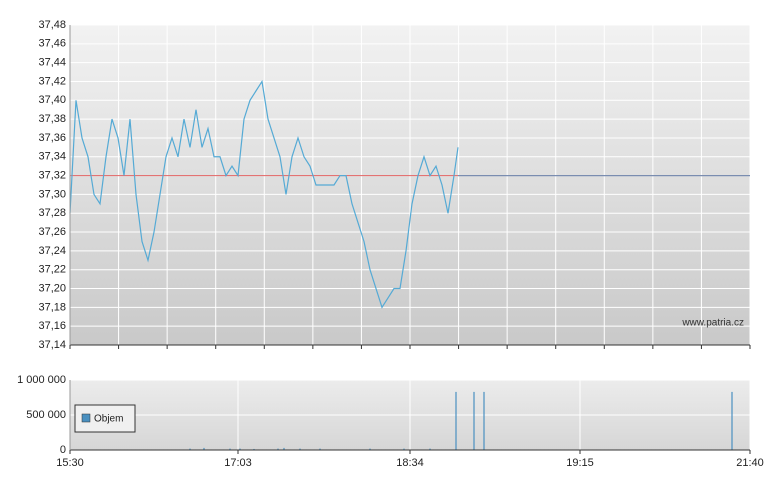 Image resolution: width=780 pixels, height=495 pixels. Describe the element at coordinates (238, 463) in the screenshot. I see `x-tick-label: 17:03` at that location.